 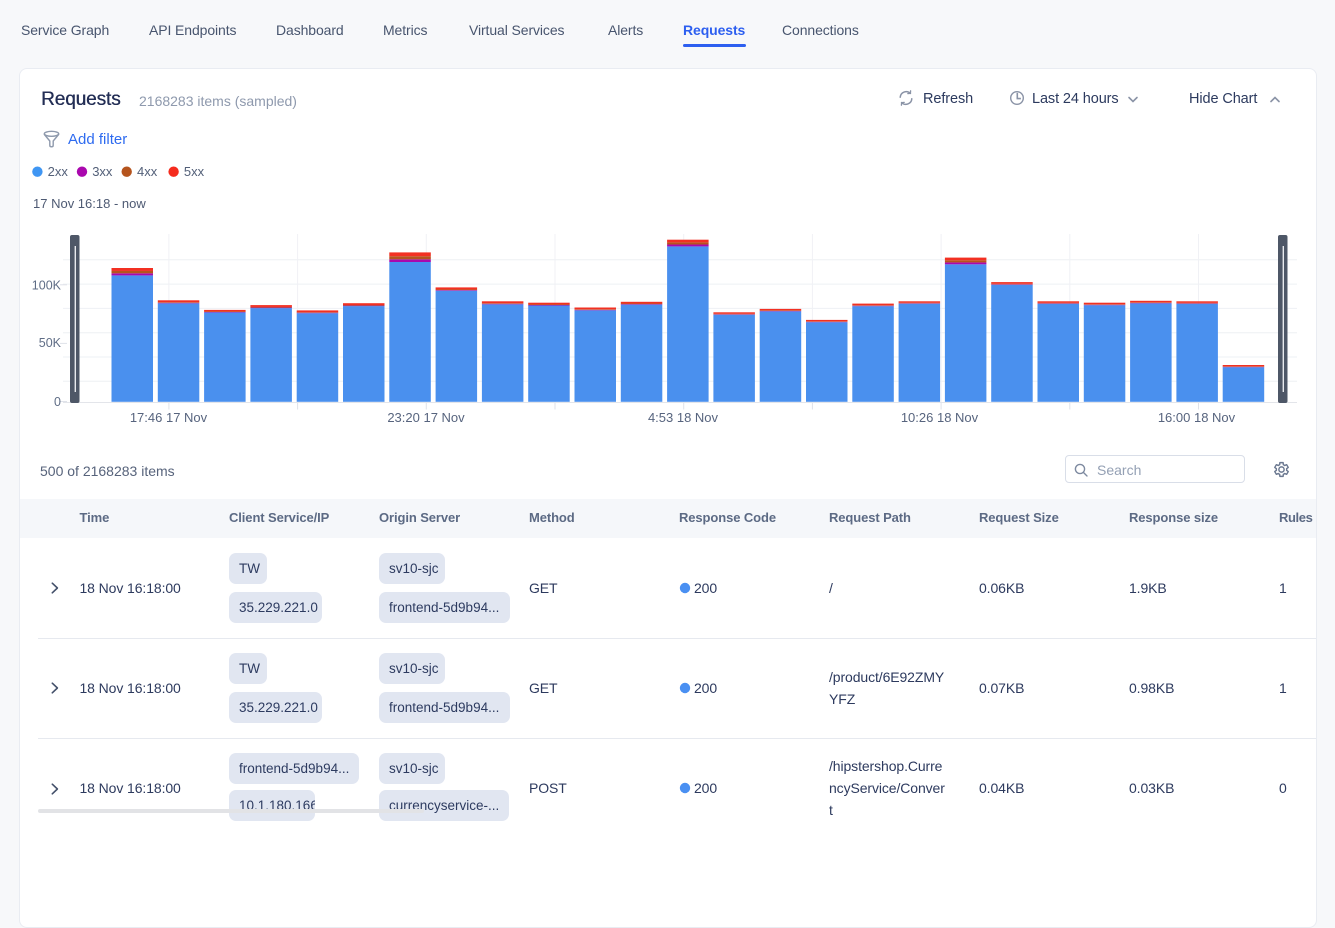 I want to click on svg-text: 4xx, so click(x=147, y=171).